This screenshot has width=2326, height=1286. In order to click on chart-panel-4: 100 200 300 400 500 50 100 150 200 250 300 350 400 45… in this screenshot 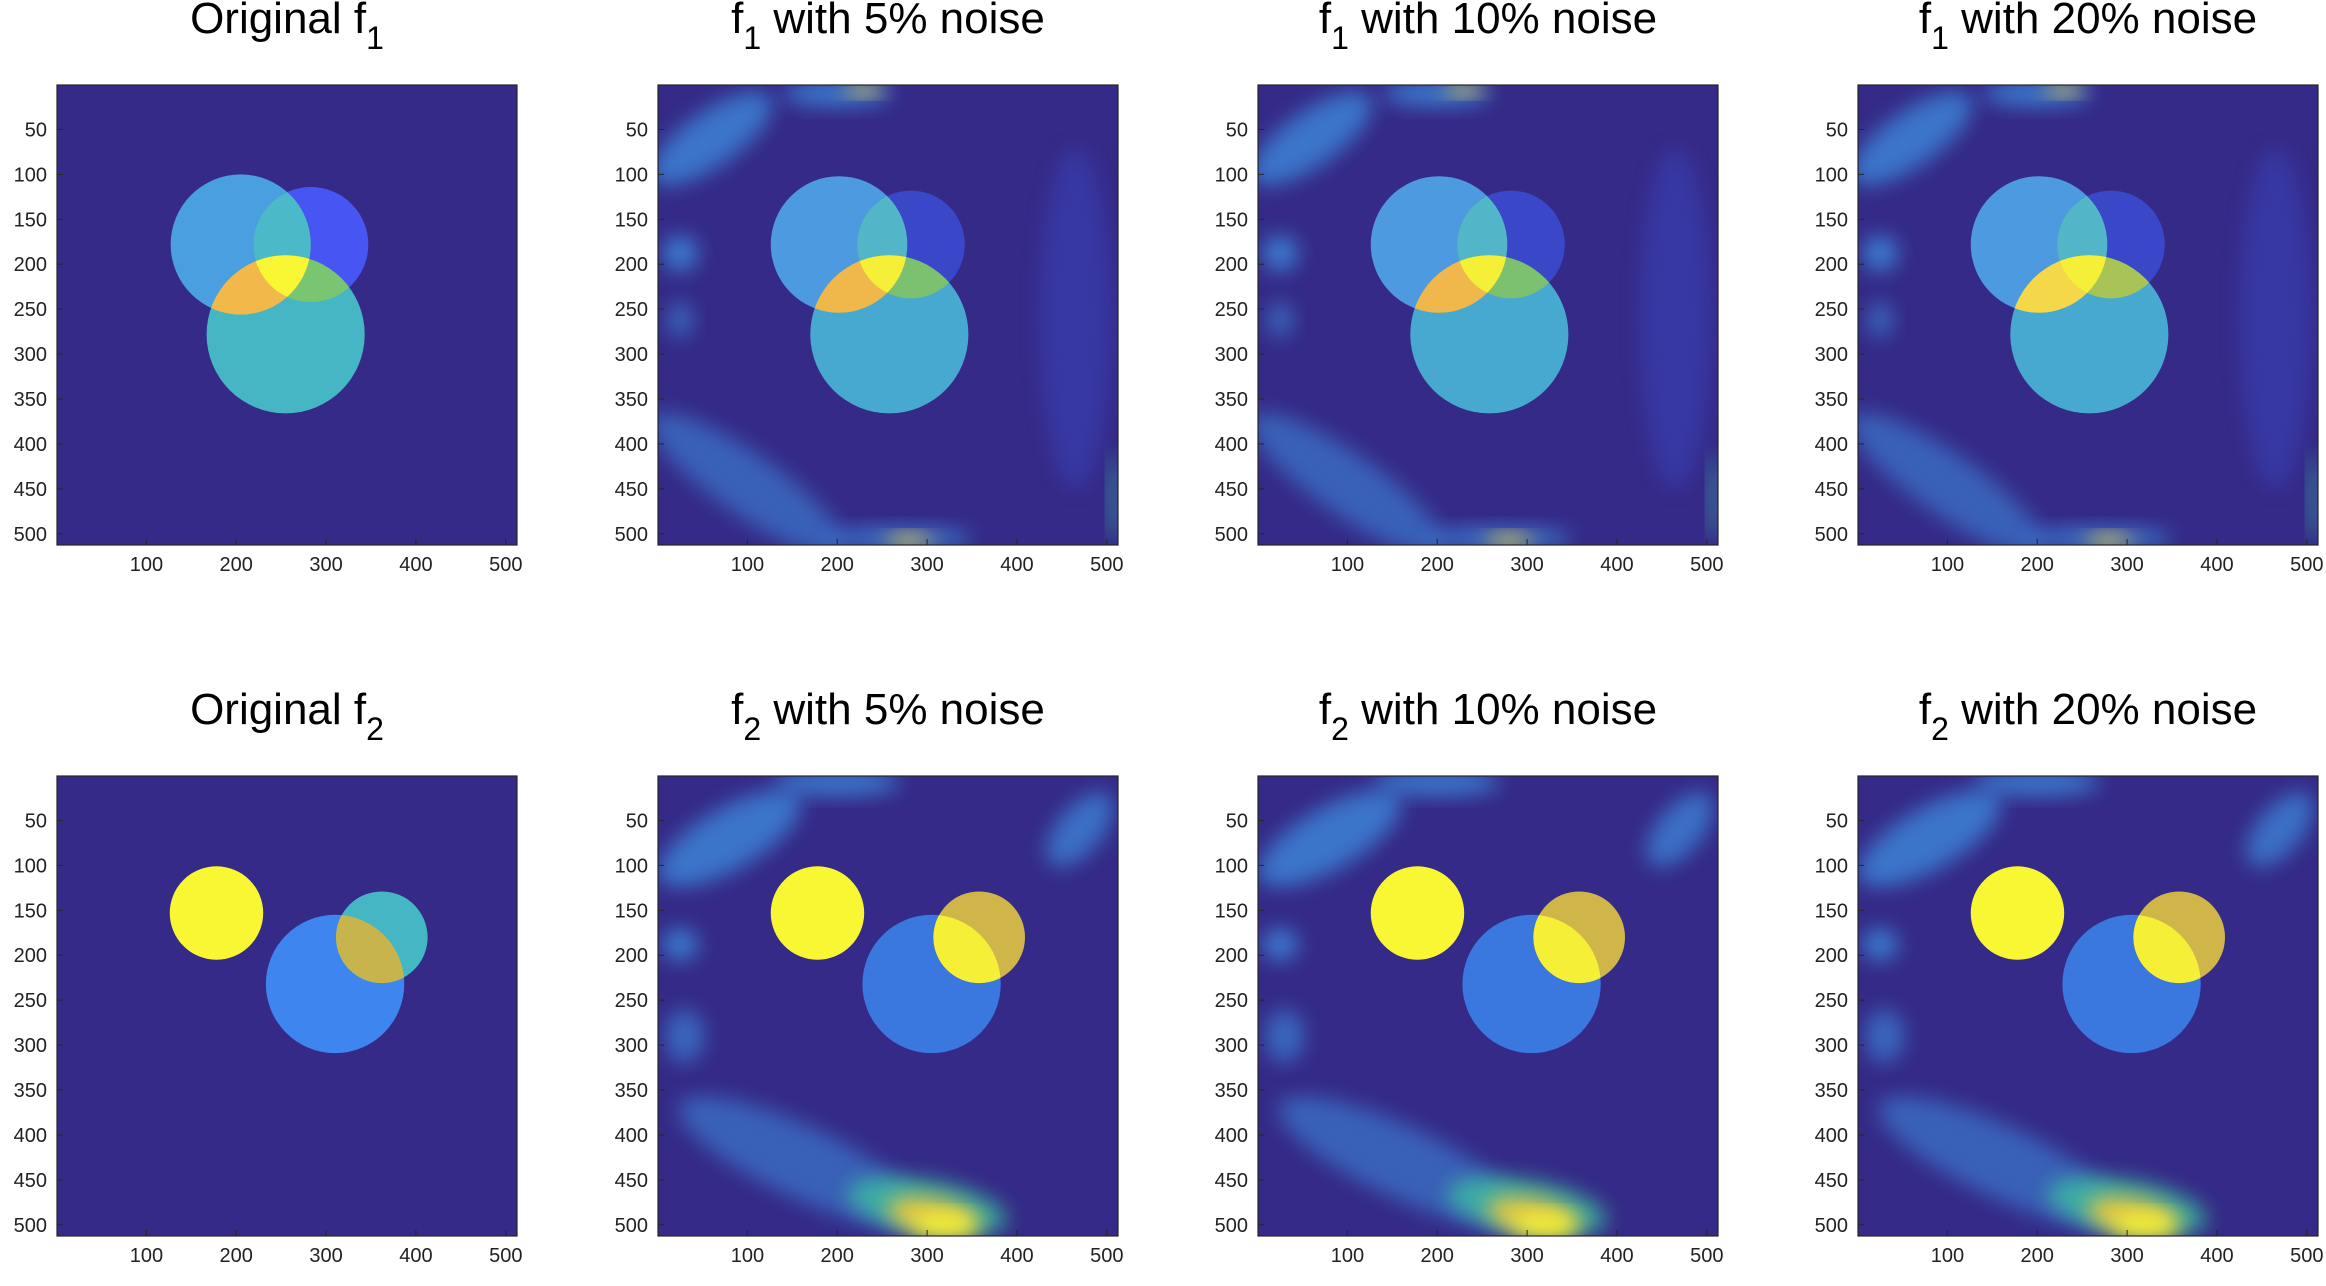, I will do `click(2069, 288)`.